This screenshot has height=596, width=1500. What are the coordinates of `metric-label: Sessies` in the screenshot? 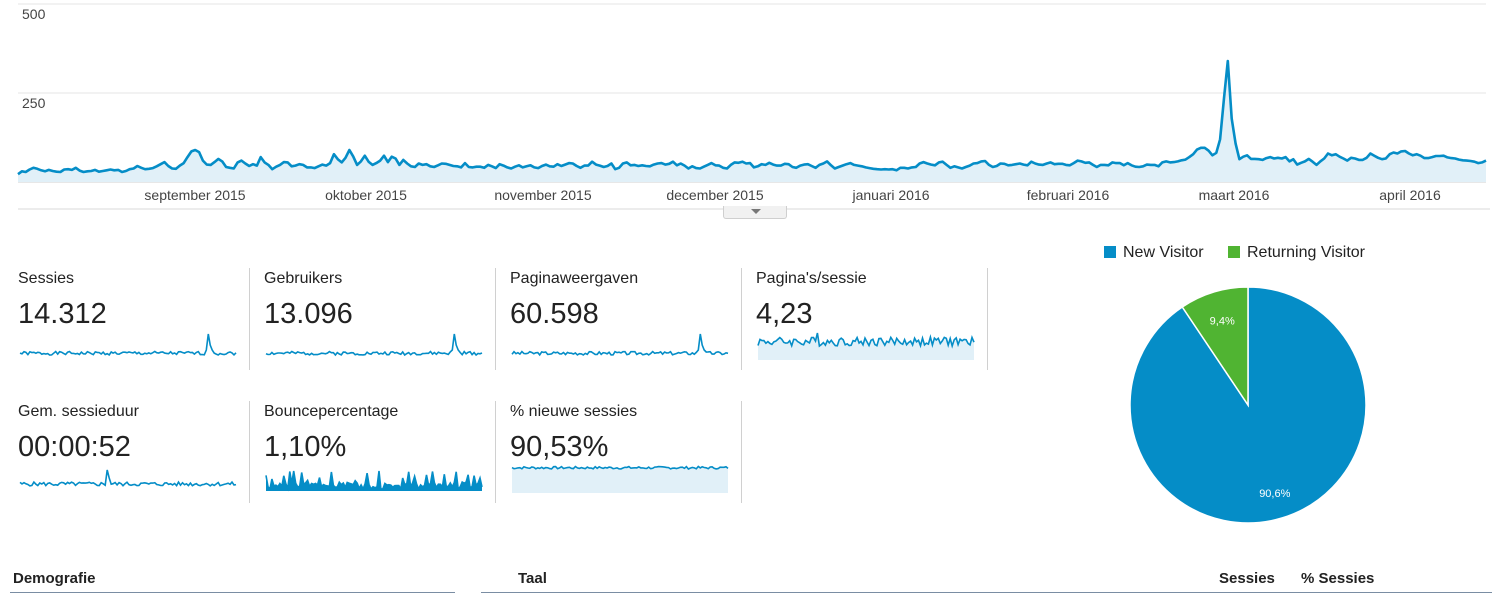 It's located at (46, 278).